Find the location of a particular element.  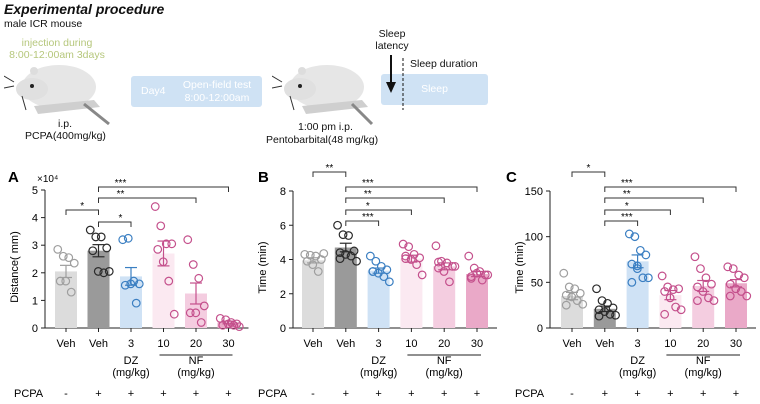

day4-label: Day4 is located at coordinates (153, 91).